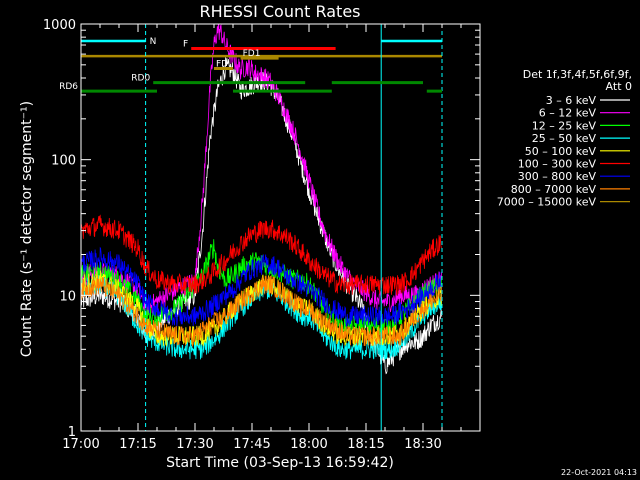  What do you see at coordinates (280, 11) in the screenshot?
I see `chart-title: RHESSI Count Rates` at bounding box center [280, 11].